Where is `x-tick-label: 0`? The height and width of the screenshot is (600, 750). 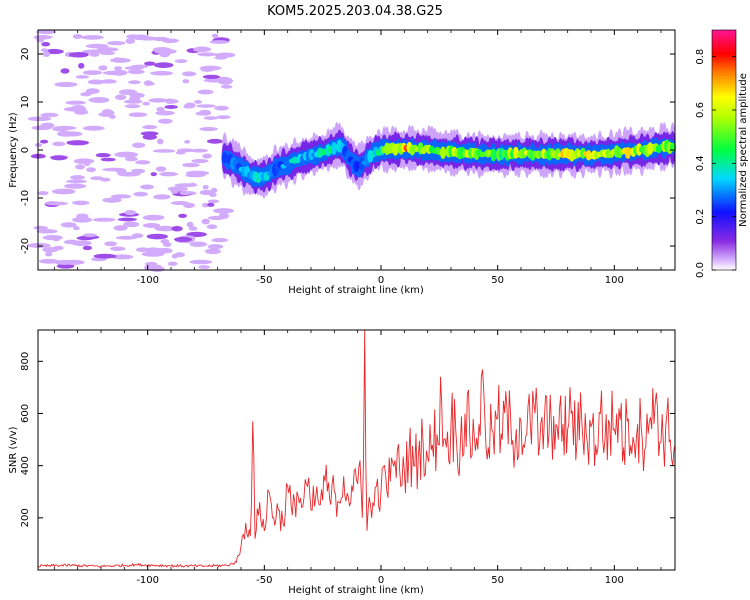
x-tick-label: 0 is located at coordinates (381, 280).